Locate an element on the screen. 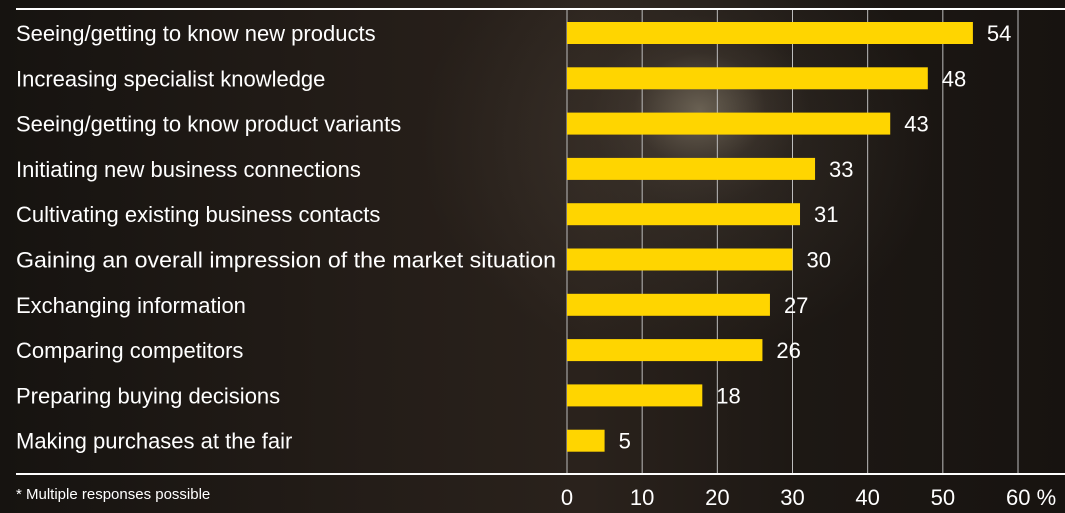  x-tick-label: 60 % is located at coordinates (1031, 497).